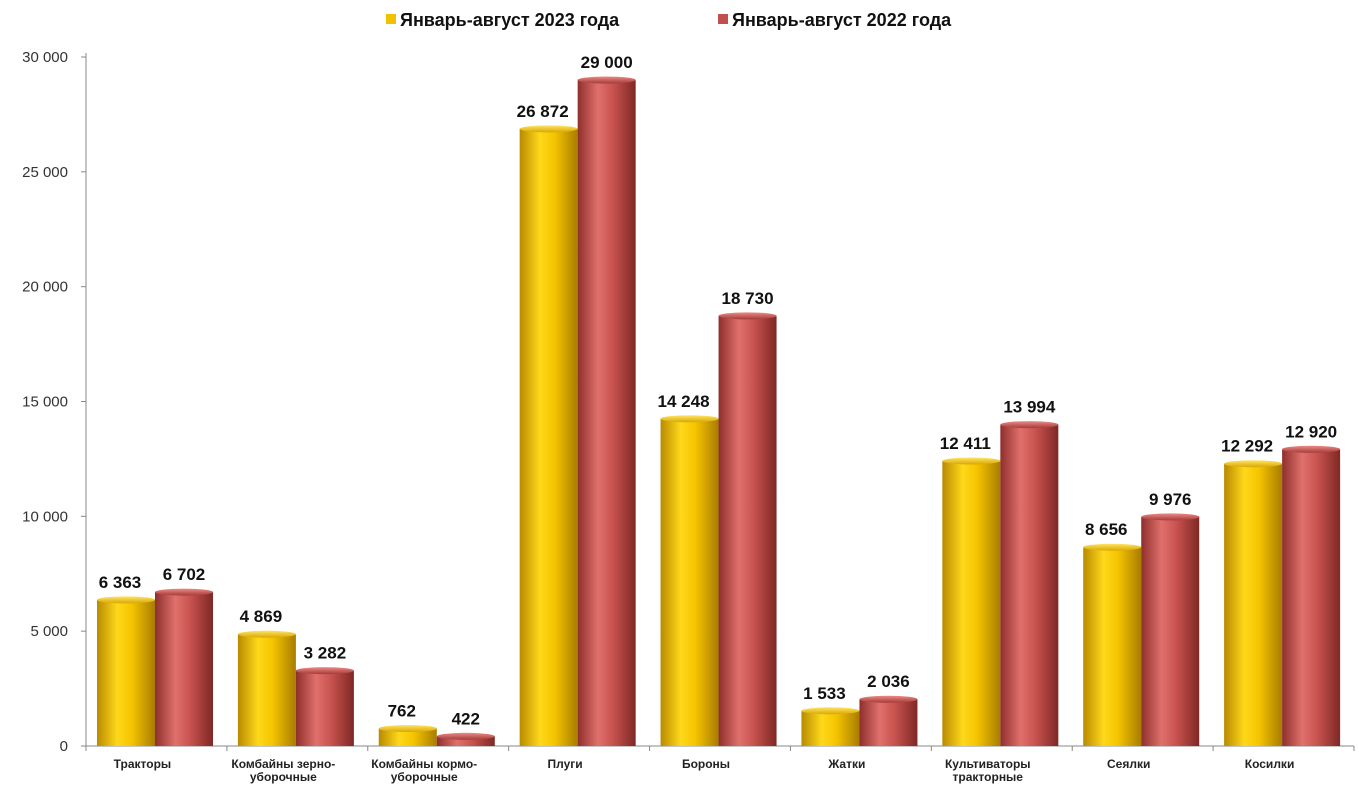 This screenshot has height=785, width=1359. I want to click on data-label: 762, so click(402, 710).